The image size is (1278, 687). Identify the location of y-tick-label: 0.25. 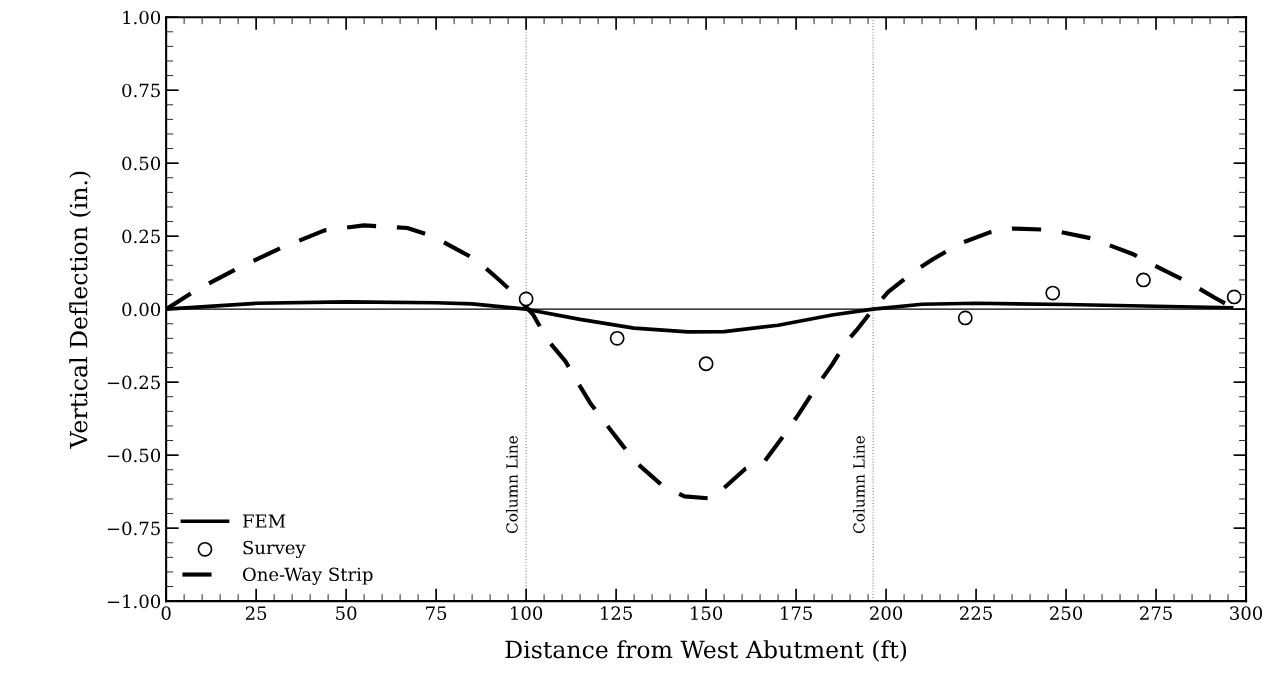
(141, 236).